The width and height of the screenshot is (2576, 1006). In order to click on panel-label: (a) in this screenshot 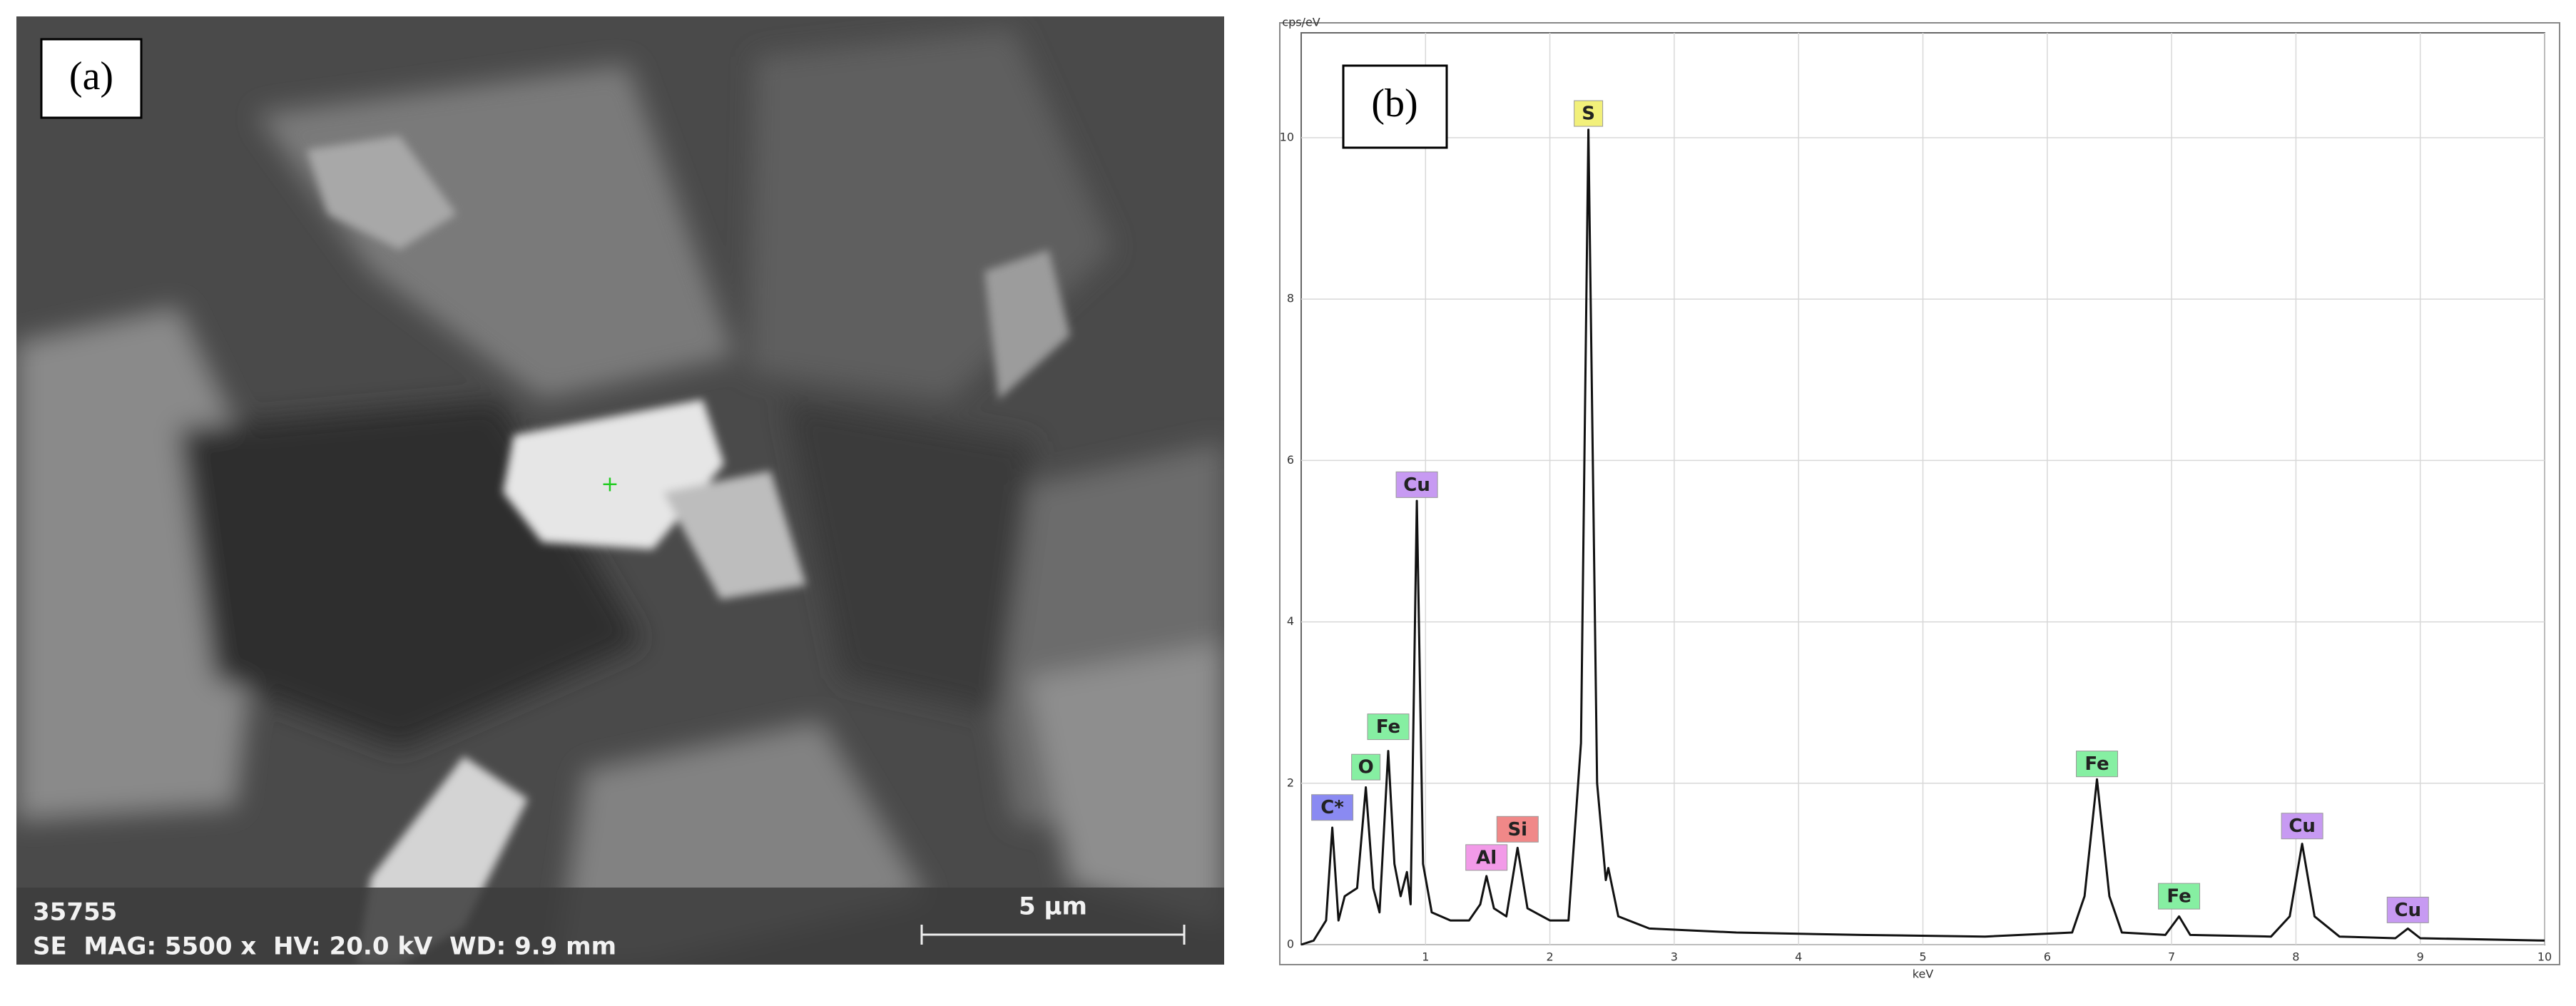, I will do `click(91, 76)`.